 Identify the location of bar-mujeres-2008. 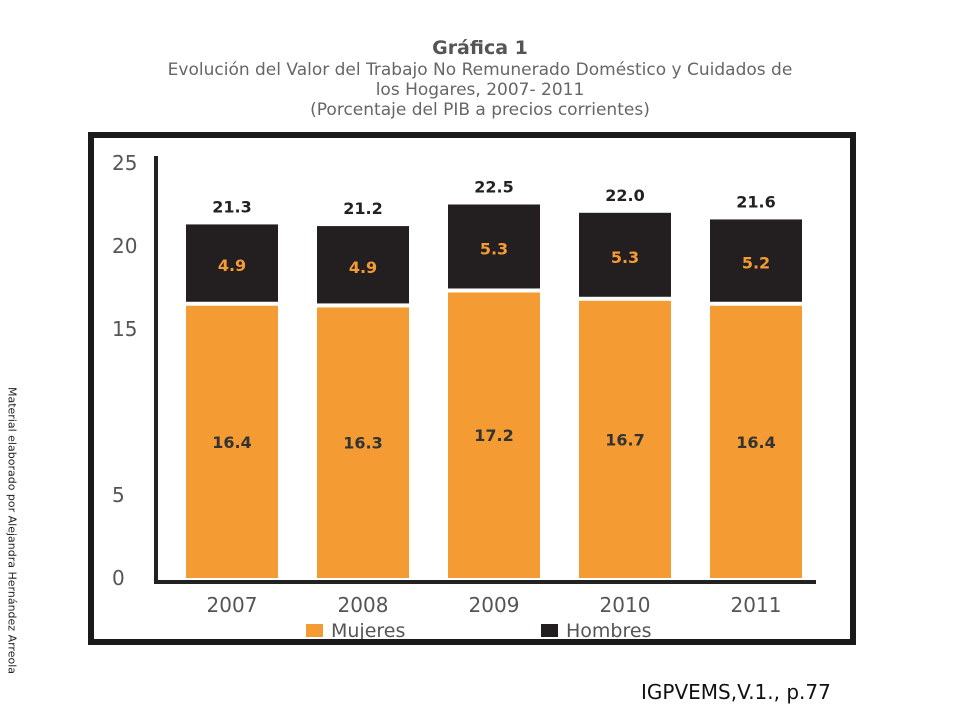
(363, 442).